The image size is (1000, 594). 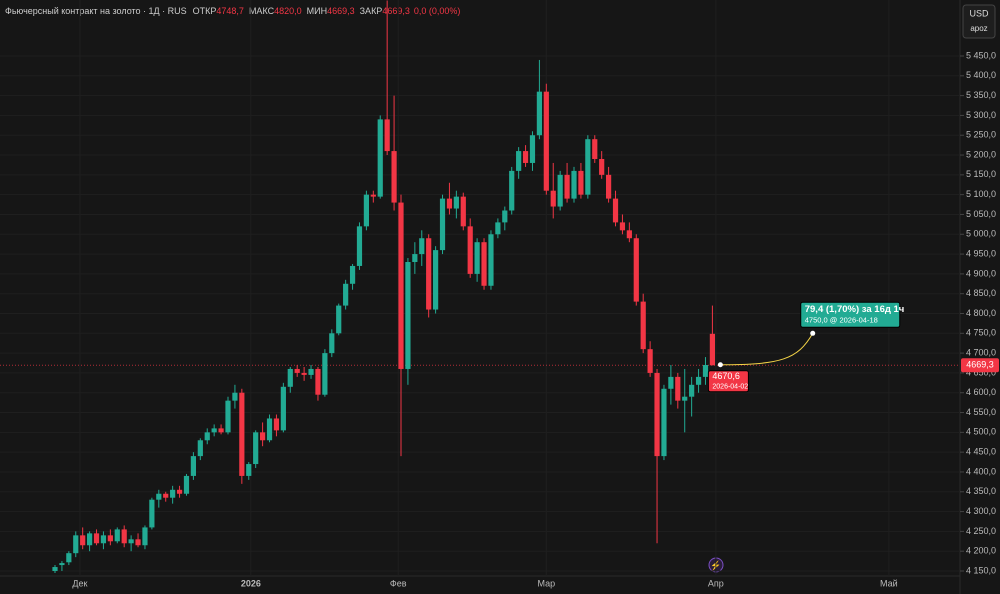 I want to click on x-tick-label: Дек, so click(x=79, y=583).